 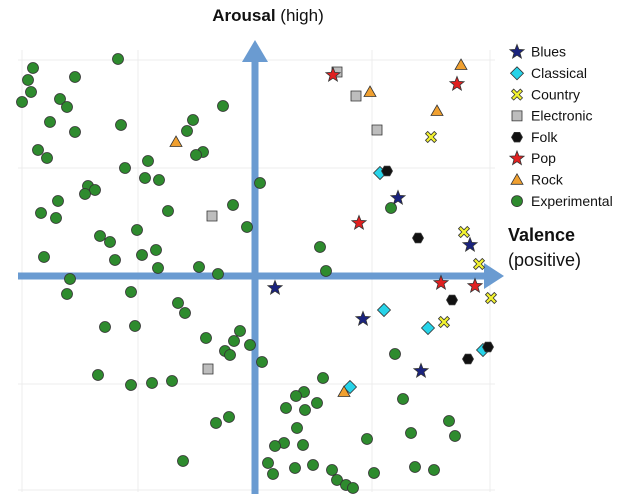 I want to click on legend-label: Rock, so click(x=547, y=180).